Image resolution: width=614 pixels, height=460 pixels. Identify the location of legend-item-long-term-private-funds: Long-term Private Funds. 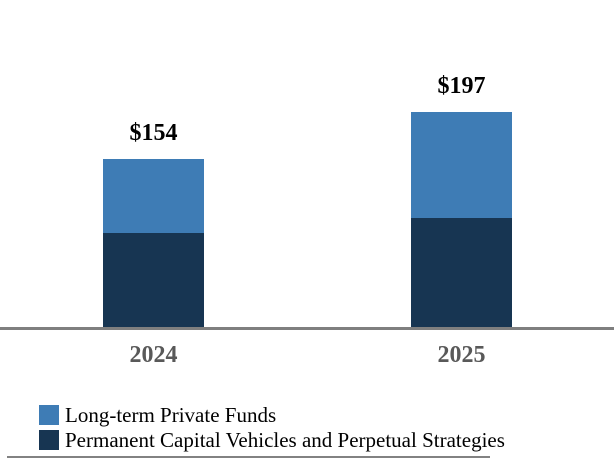
(272, 415).